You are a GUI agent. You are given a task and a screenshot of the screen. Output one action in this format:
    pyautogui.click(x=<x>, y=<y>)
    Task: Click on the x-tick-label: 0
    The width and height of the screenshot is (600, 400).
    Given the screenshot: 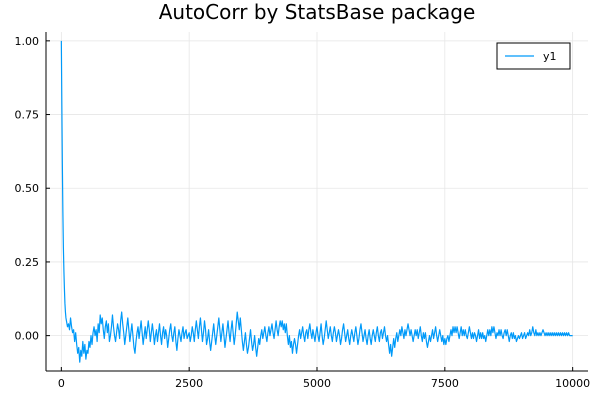 What is the action you would take?
    pyautogui.click(x=61, y=383)
    